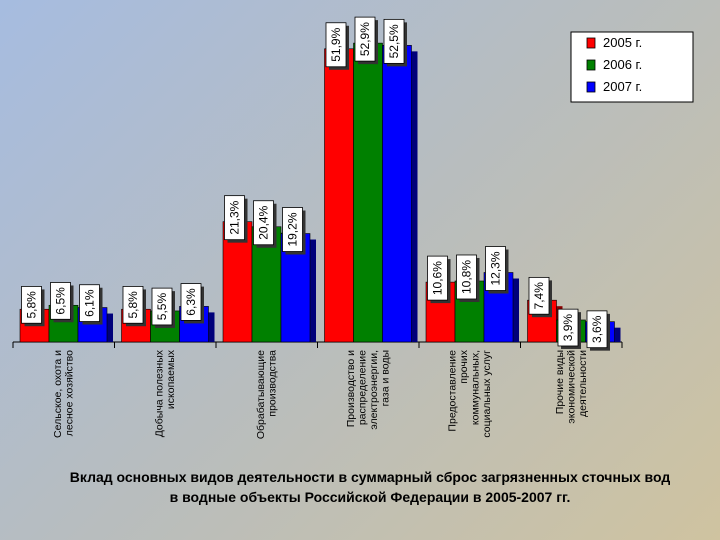 The width and height of the screenshot is (720, 540). What do you see at coordinates (273, 383) in the screenshot?
I see `category-label-line: производства` at bounding box center [273, 383].